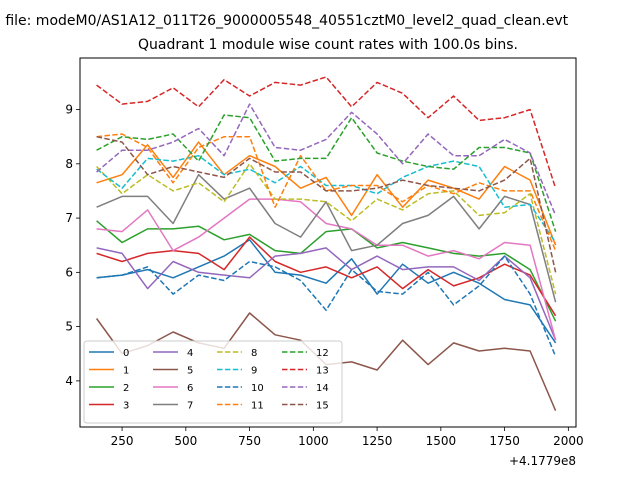 This screenshot has width=640, height=484. Describe the element at coordinates (257, 406) in the screenshot. I see `legend-label-11: 11` at that location.